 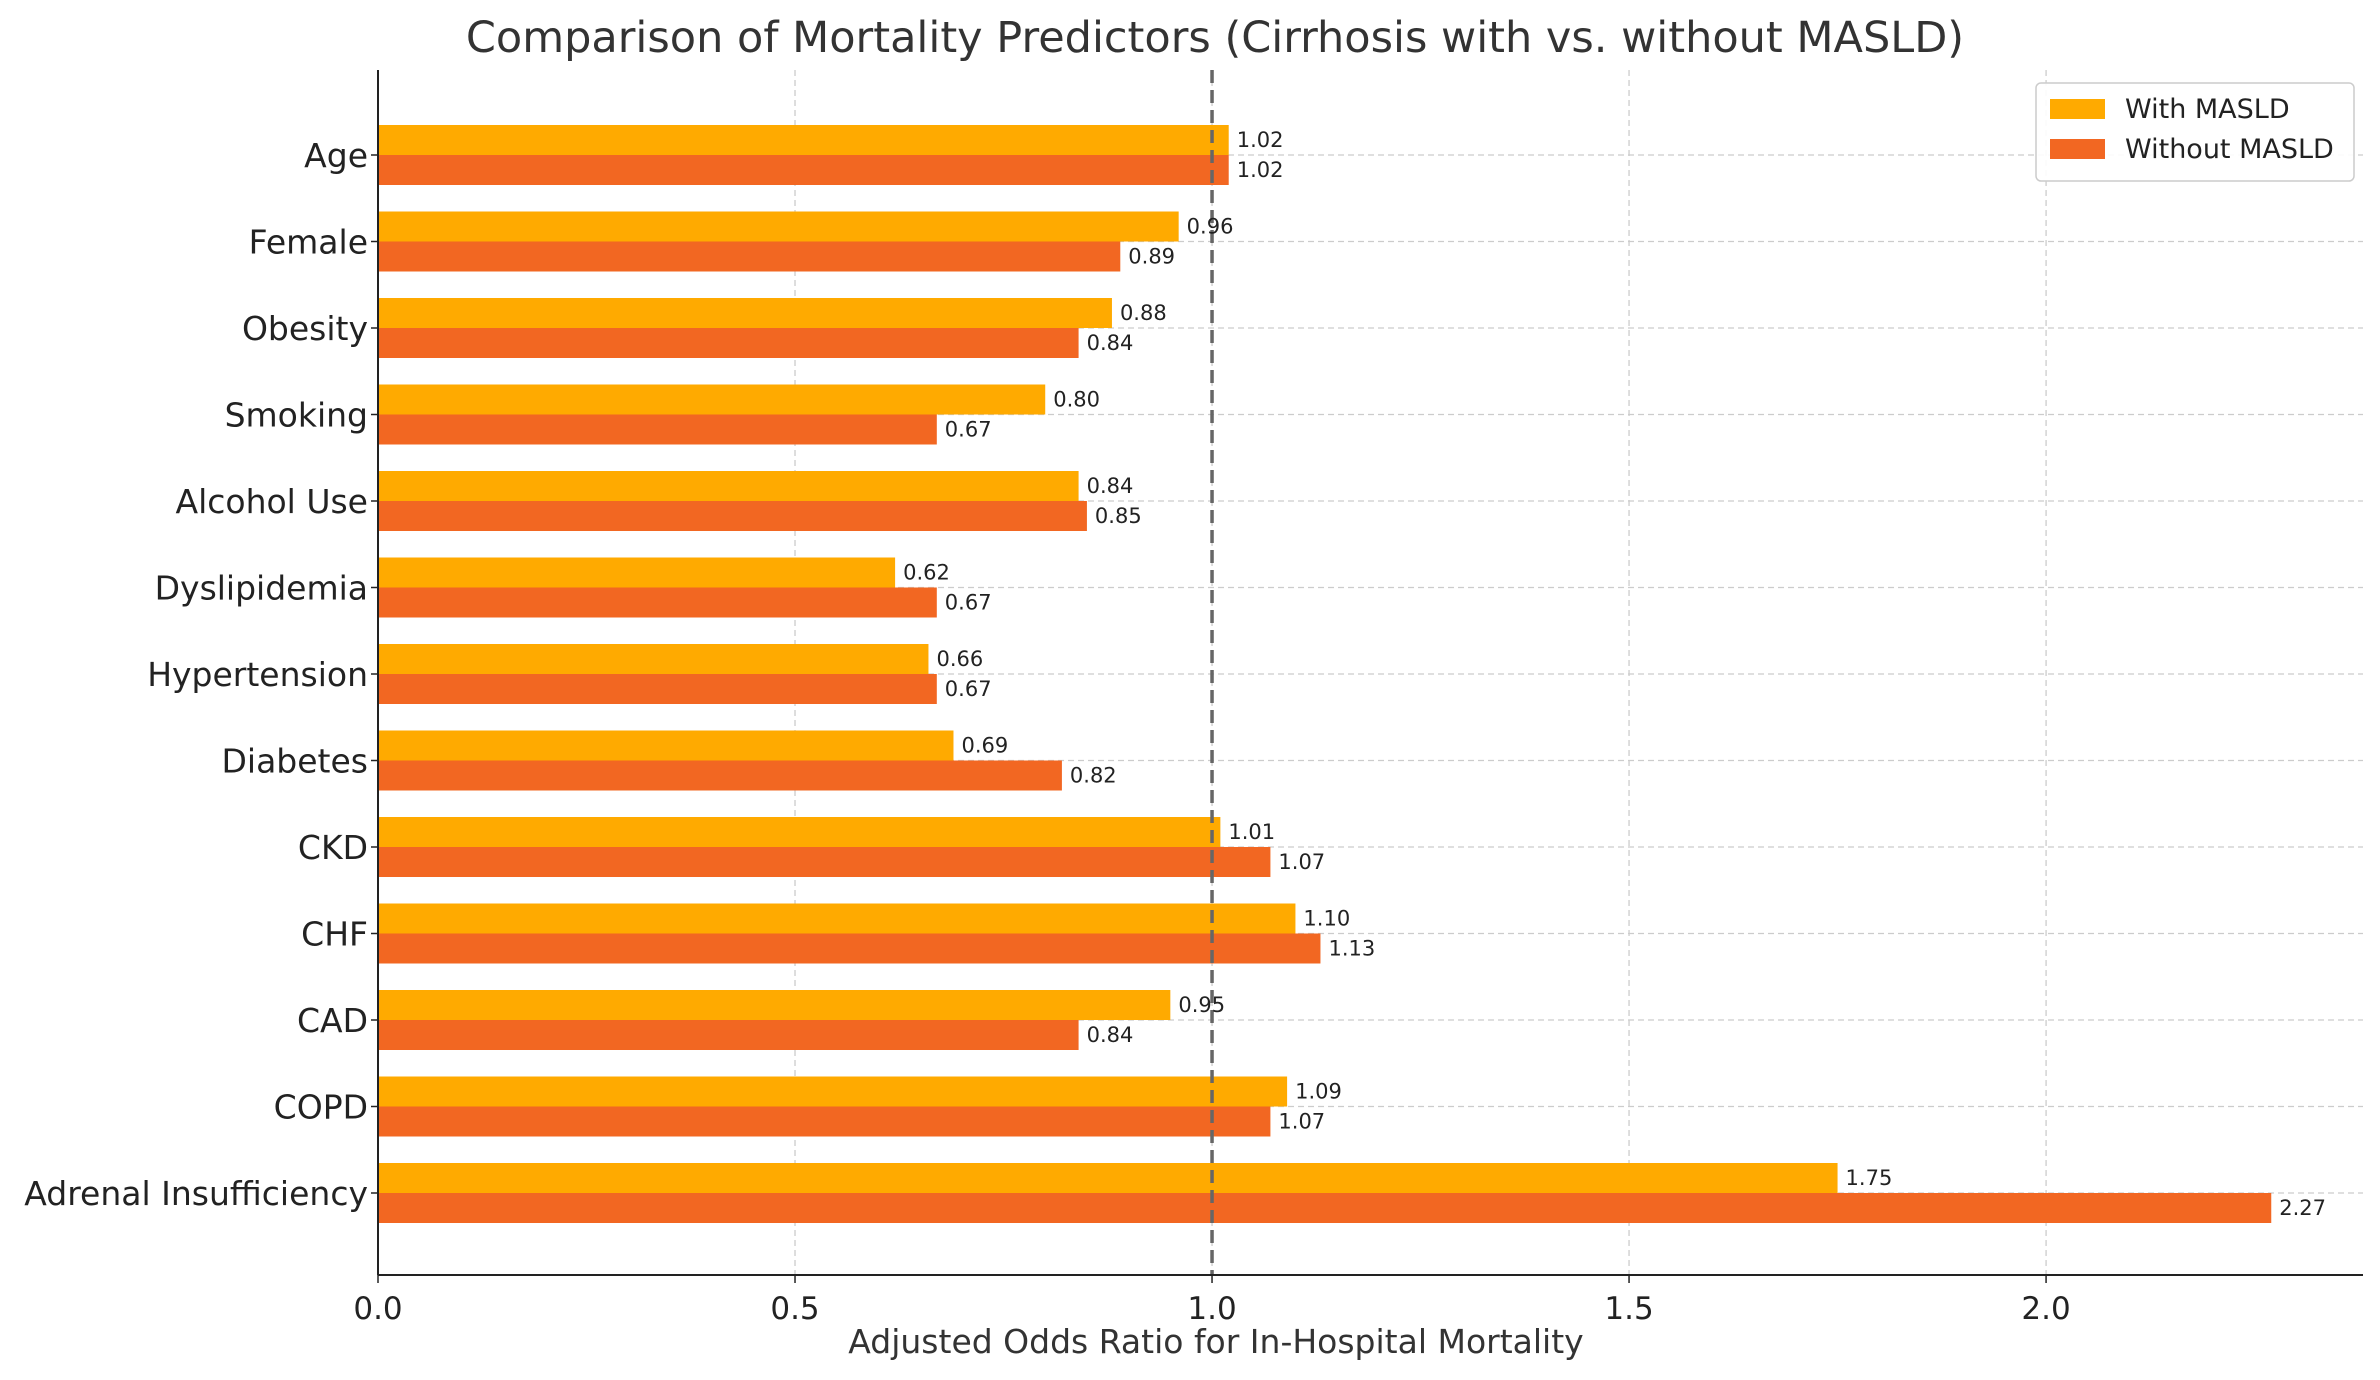 I want to click on data-label: 1.75, so click(x=1869, y=1178).